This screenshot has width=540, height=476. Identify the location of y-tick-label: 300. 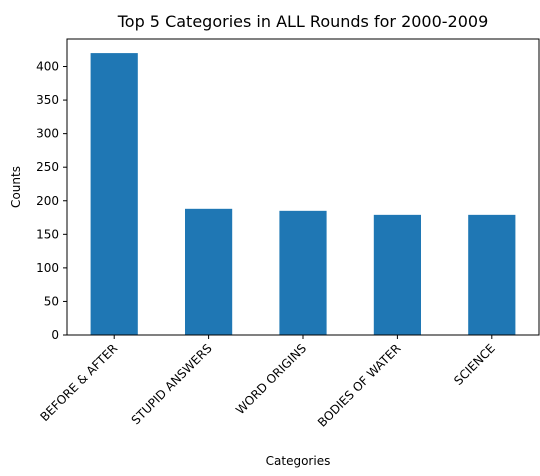
(47, 134).